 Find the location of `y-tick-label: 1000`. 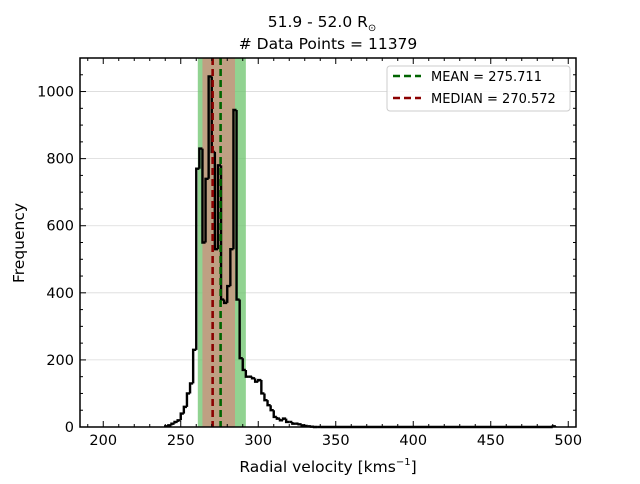

y-tick-label: 1000 is located at coordinates (55, 93).